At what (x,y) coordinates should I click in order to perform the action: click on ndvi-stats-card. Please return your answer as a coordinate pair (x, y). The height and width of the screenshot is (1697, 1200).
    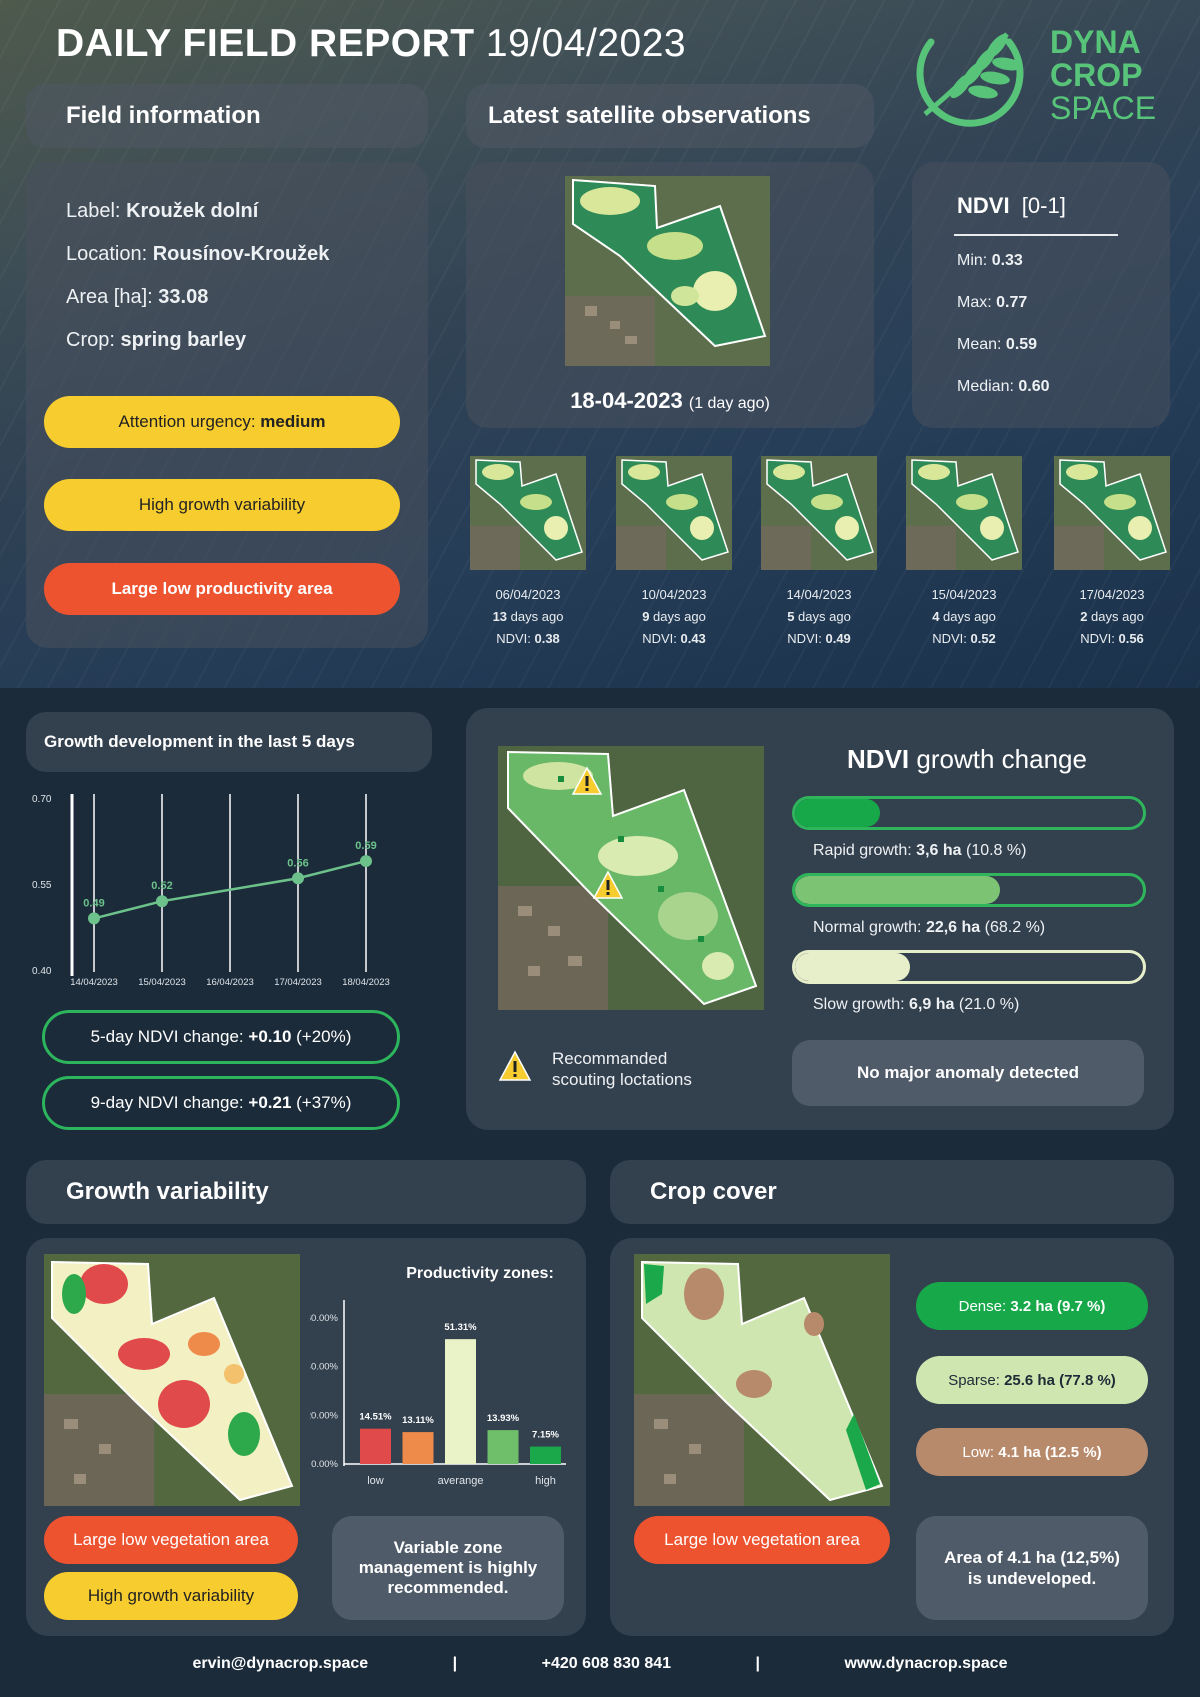
    Looking at the image, I should click on (1041, 295).